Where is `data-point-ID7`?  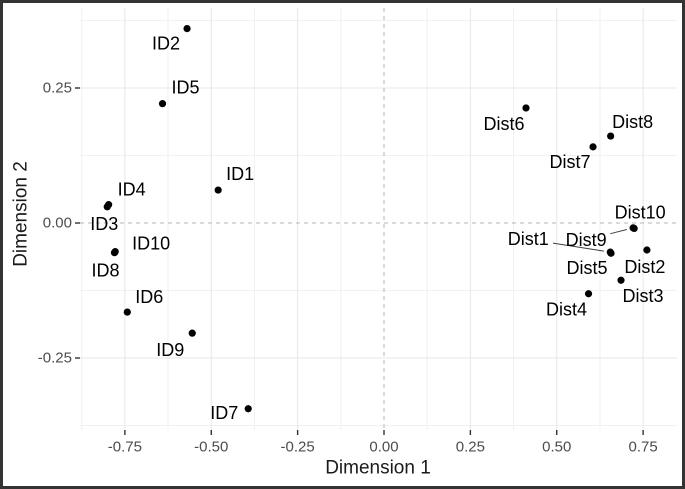
data-point-ID7 is located at coordinates (248, 409).